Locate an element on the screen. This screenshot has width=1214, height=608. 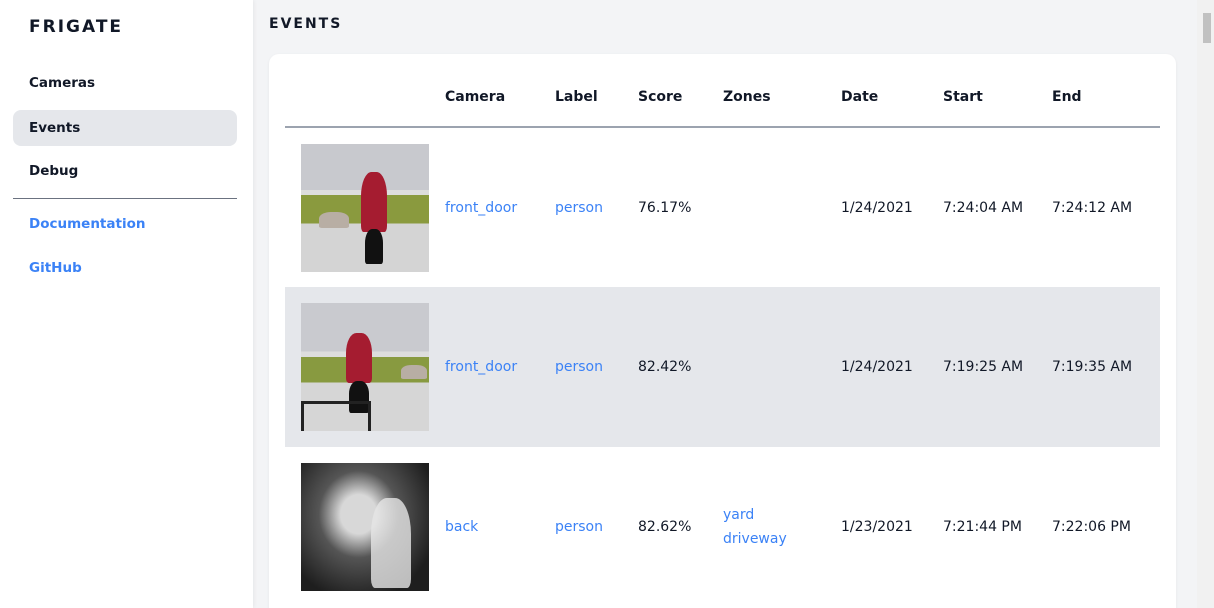
score: 82.42% is located at coordinates (680, 367).